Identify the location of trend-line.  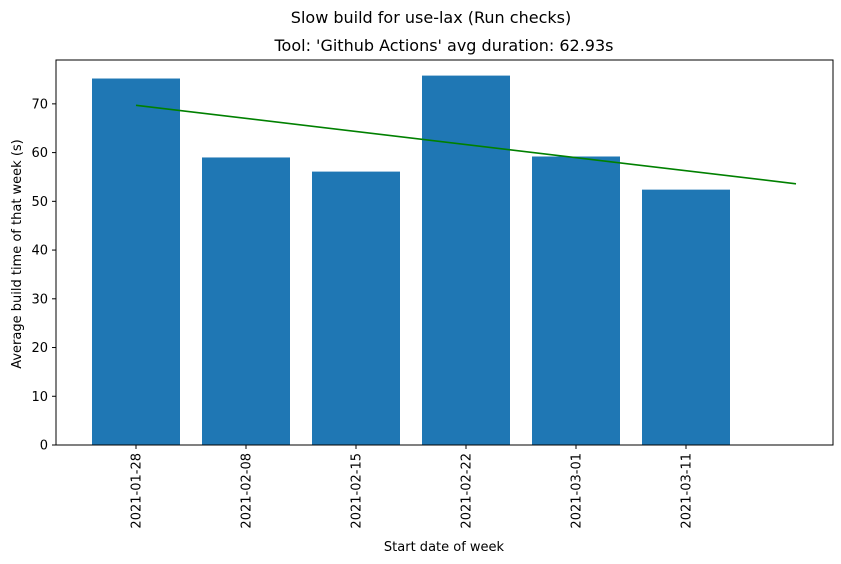
(466, 144).